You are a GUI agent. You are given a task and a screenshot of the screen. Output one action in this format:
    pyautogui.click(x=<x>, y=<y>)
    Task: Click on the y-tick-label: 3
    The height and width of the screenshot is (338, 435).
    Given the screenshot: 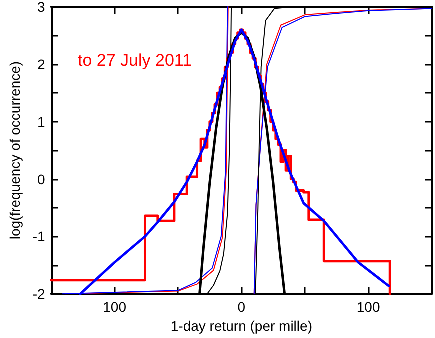 What is the action you would take?
    pyautogui.click(x=42, y=7)
    